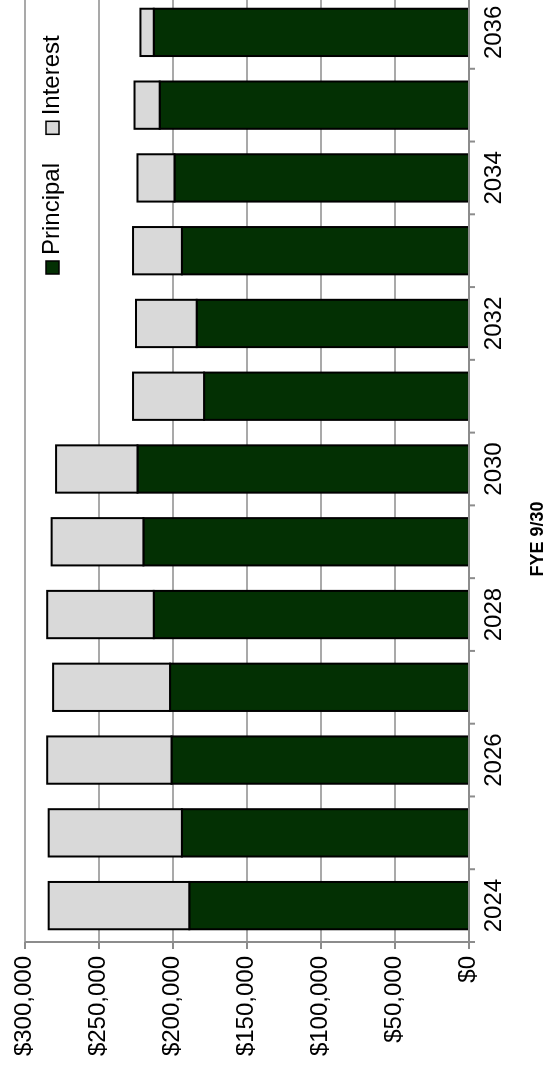 Image resolution: width=553 pixels, height=1084 pixels. What do you see at coordinates (171, 1006) in the screenshot?
I see `x-tick-label: $200,000` at bounding box center [171, 1006].